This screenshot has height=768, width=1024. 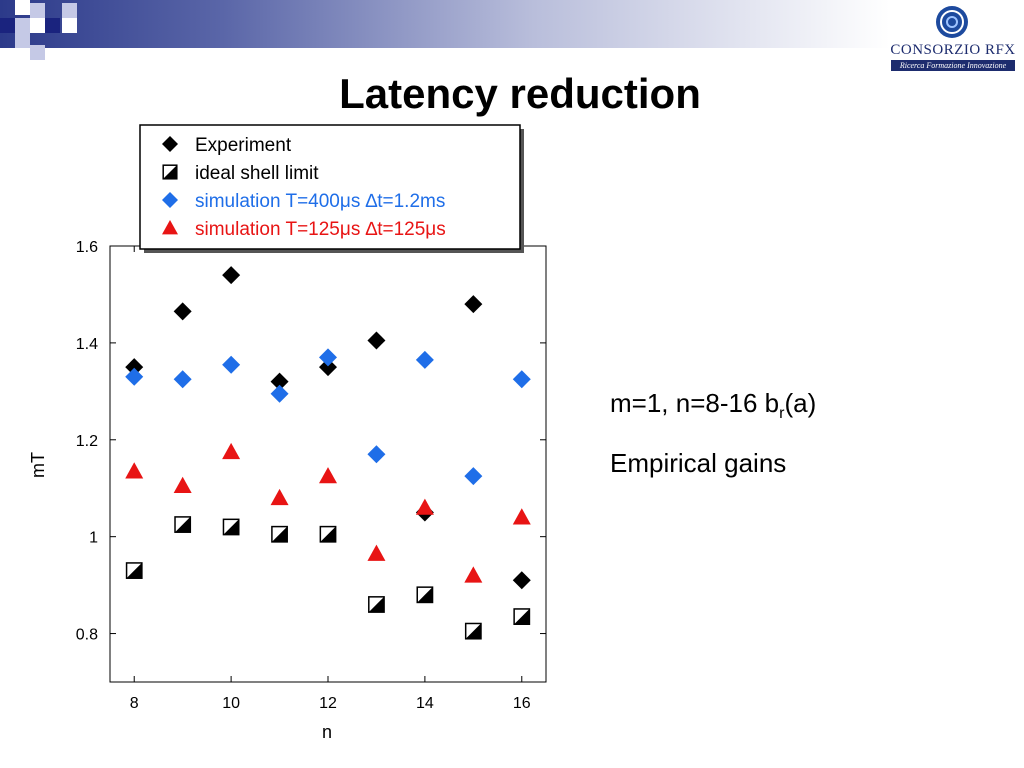 What do you see at coordinates (695, 403) in the screenshot?
I see `note-mode-main: m=1, n=8-16 b` at bounding box center [695, 403].